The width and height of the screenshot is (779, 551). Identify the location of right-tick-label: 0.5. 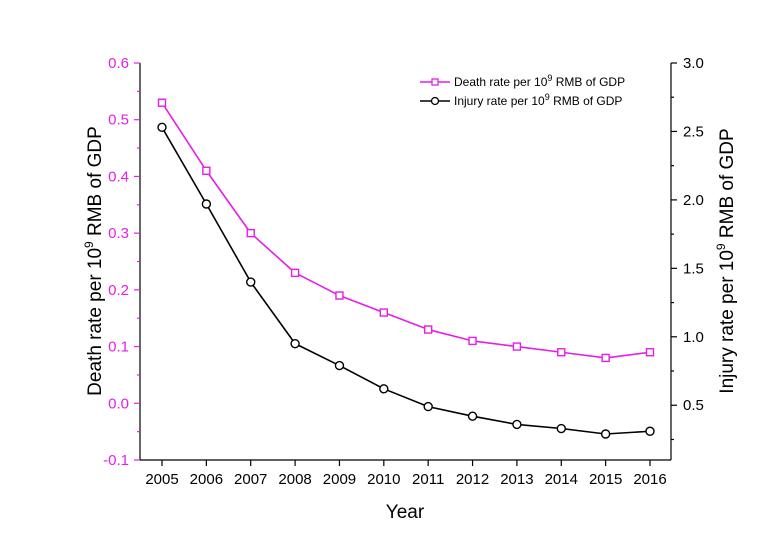
(693, 405).